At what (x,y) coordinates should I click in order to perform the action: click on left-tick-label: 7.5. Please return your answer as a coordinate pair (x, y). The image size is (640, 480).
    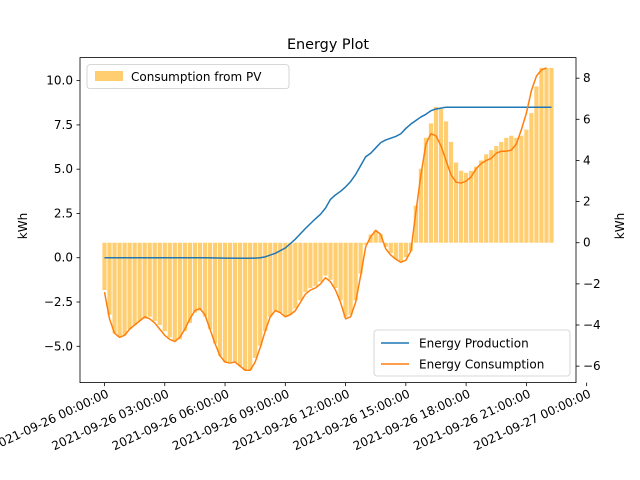
    Looking at the image, I should click on (63, 125).